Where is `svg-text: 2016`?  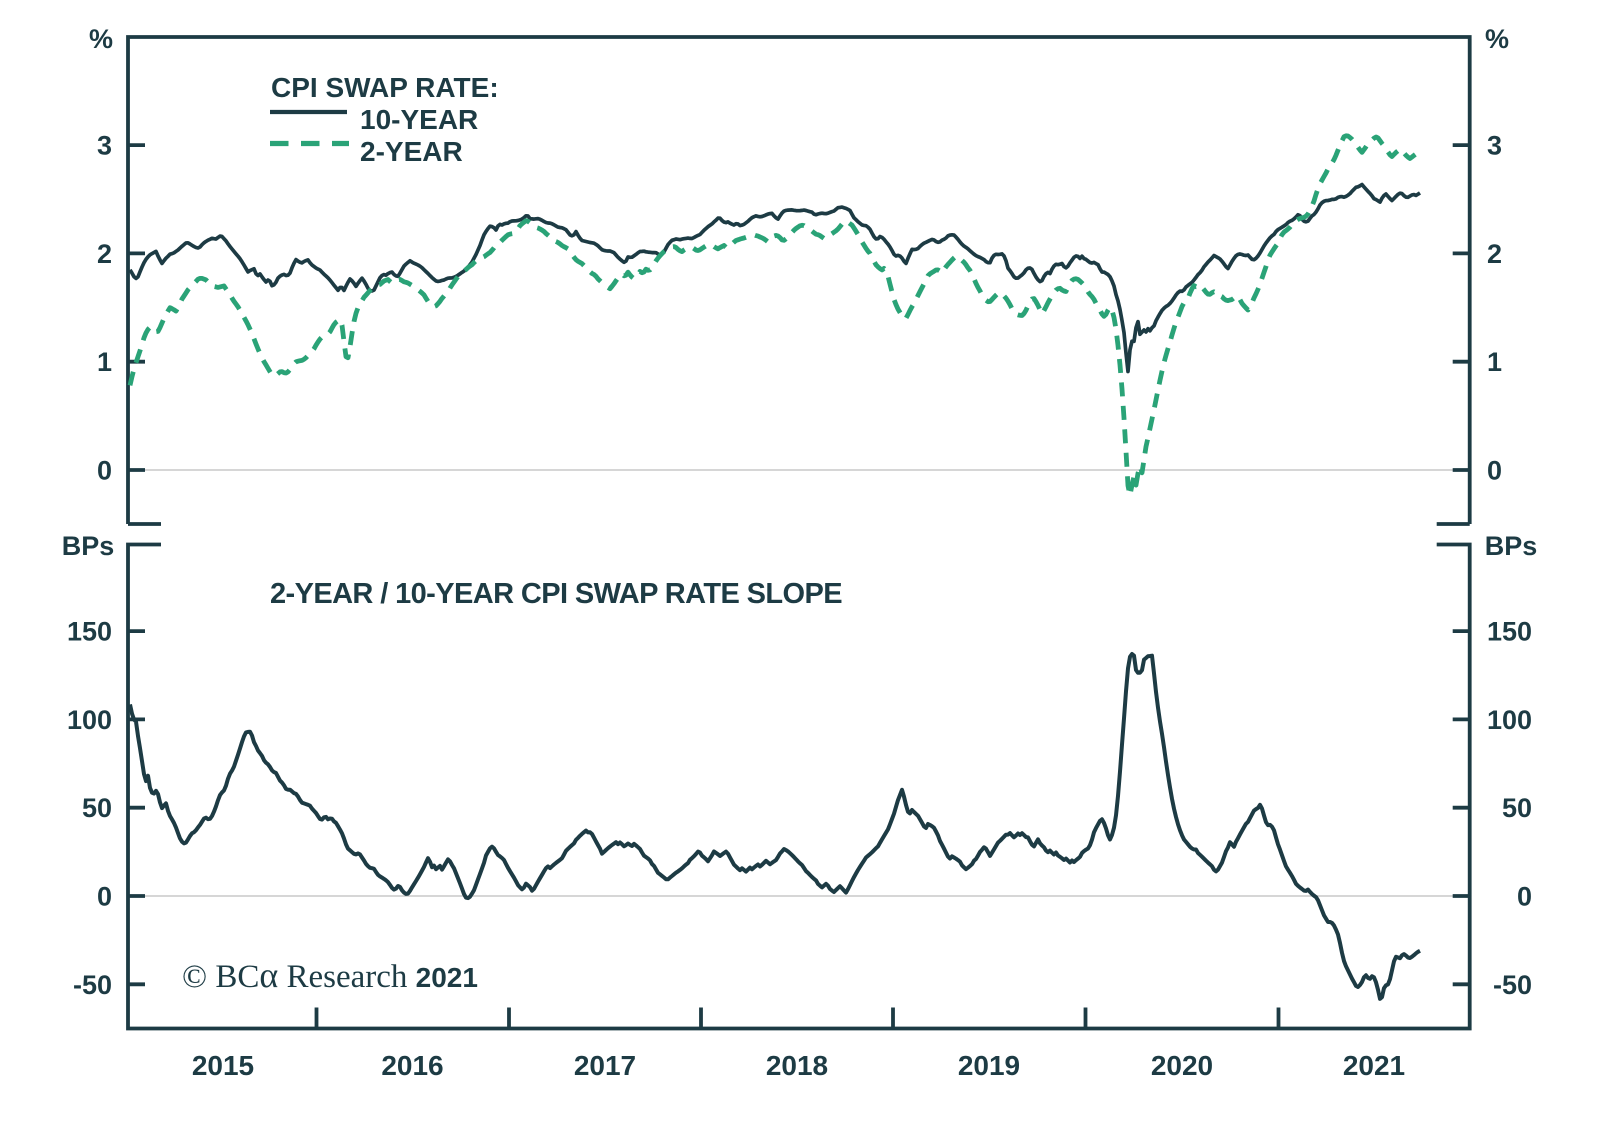
svg-text: 2016 is located at coordinates (412, 1065).